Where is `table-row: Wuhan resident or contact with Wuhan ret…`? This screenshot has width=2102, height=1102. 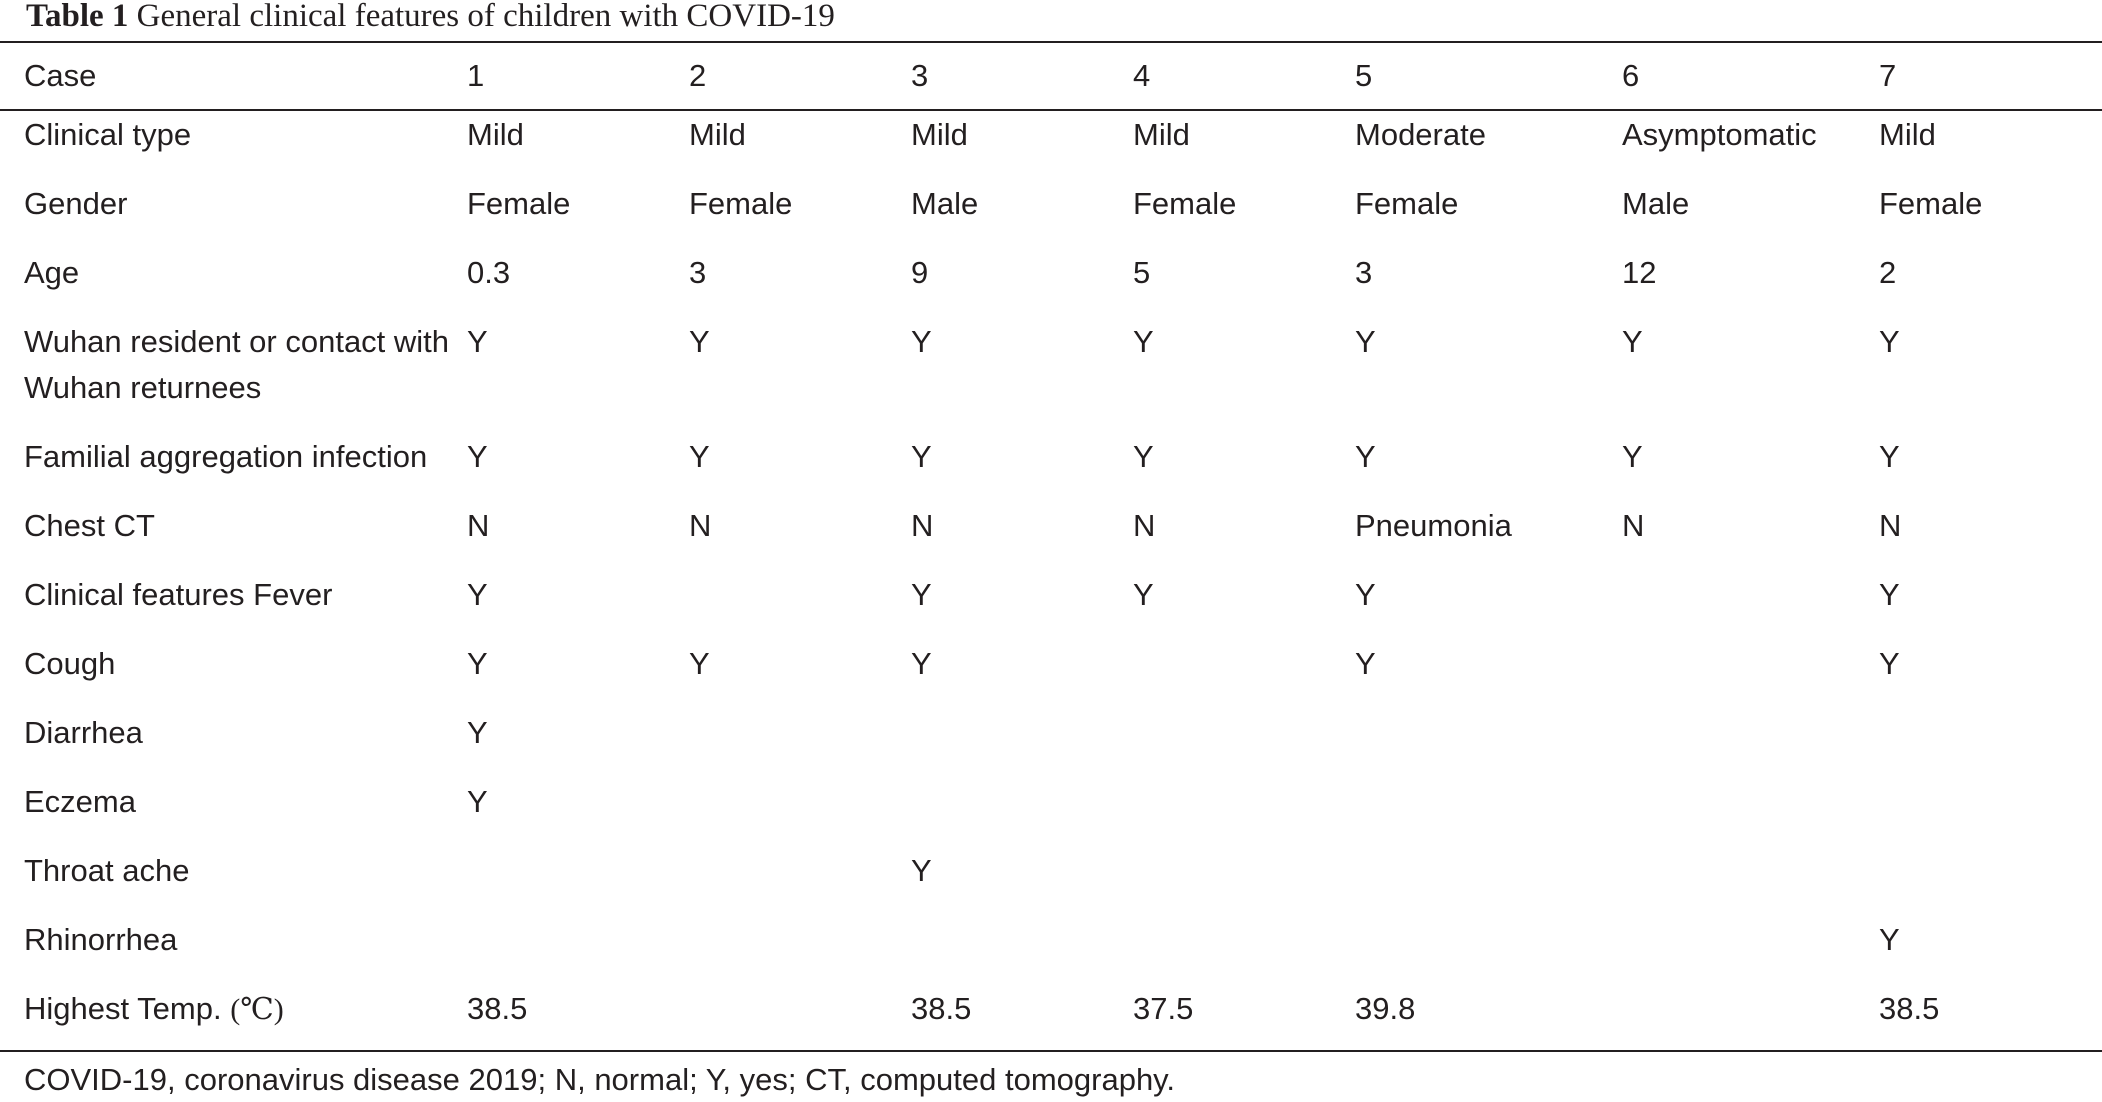 table-row: Wuhan resident or contact with Wuhan ret… is located at coordinates (1051, 374).